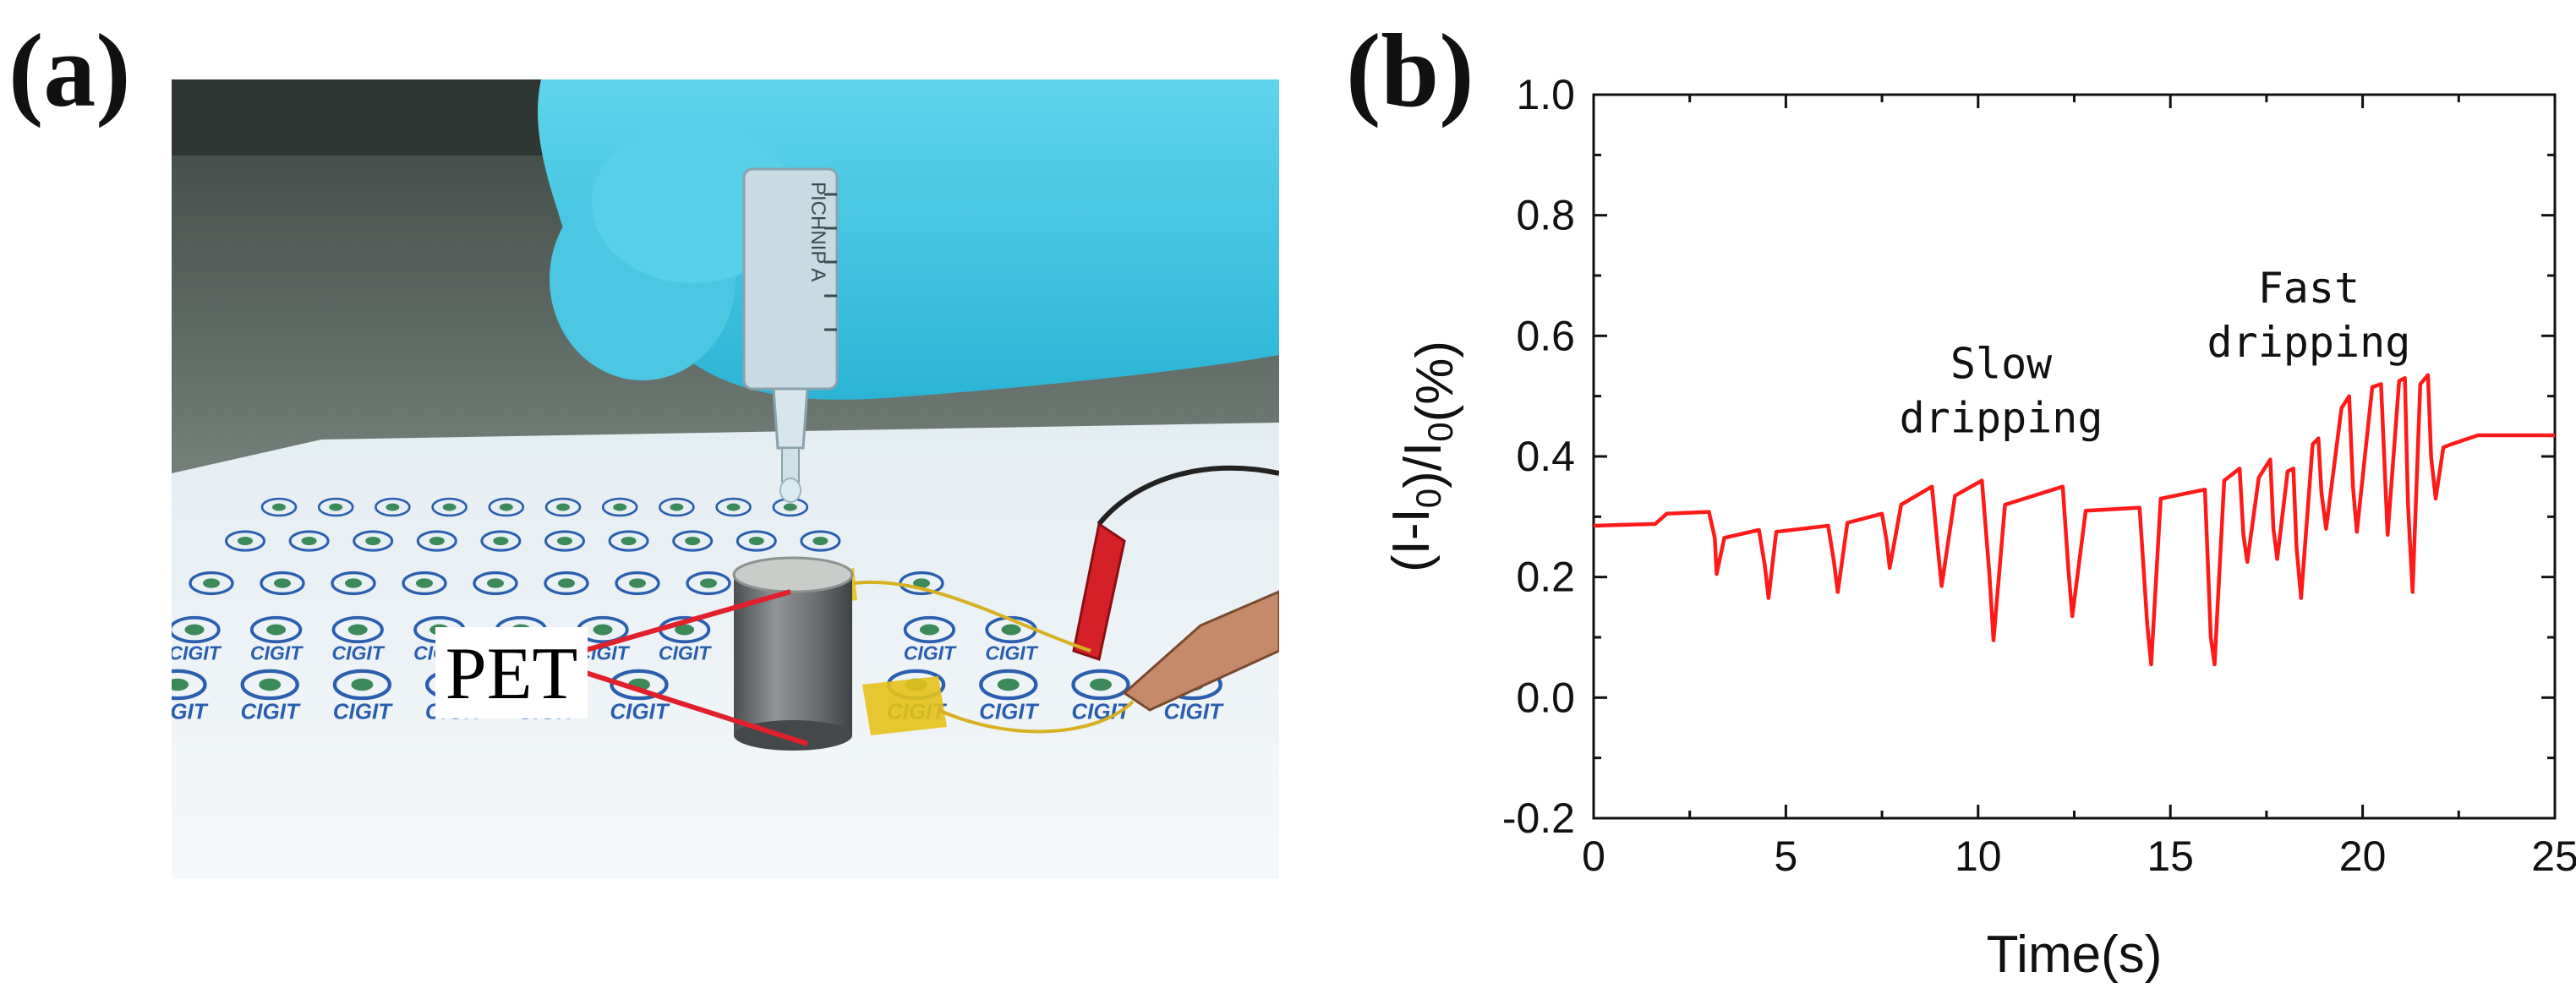 This screenshot has width=2576, height=994. What do you see at coordinates (2075, 955) in the screenshot?
I see `x-axis-label: Time(s)` at bounding box center [2075, 955].